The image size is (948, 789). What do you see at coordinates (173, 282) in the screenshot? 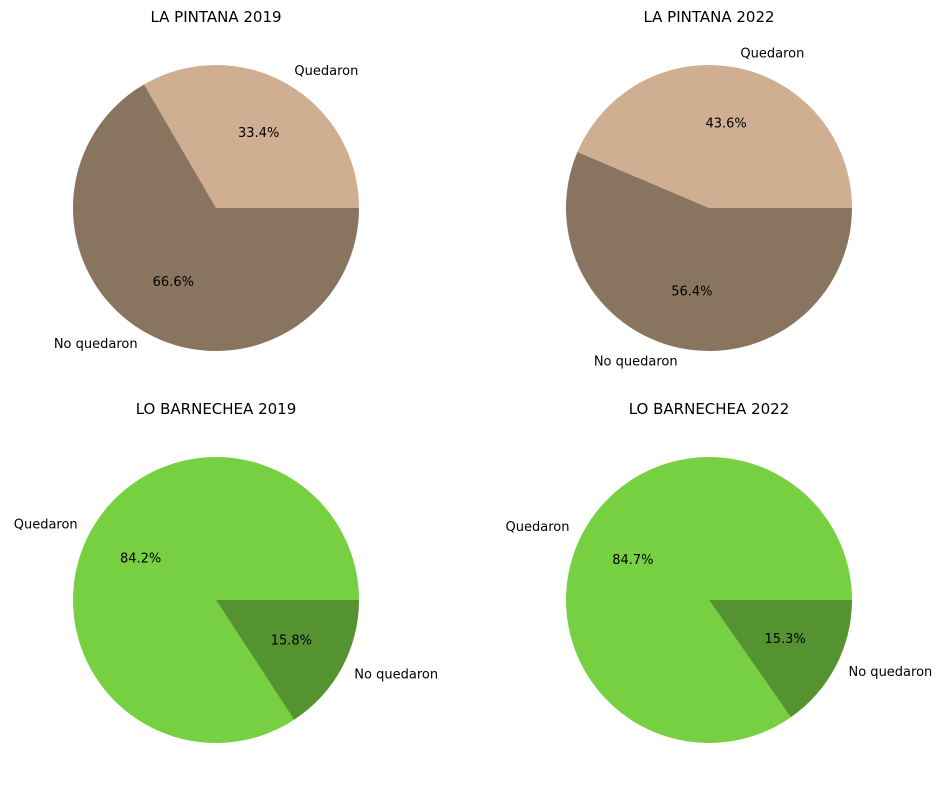
I see `slice-percent-no-quedaron: 66.6%` at bounding box center [173, 282].